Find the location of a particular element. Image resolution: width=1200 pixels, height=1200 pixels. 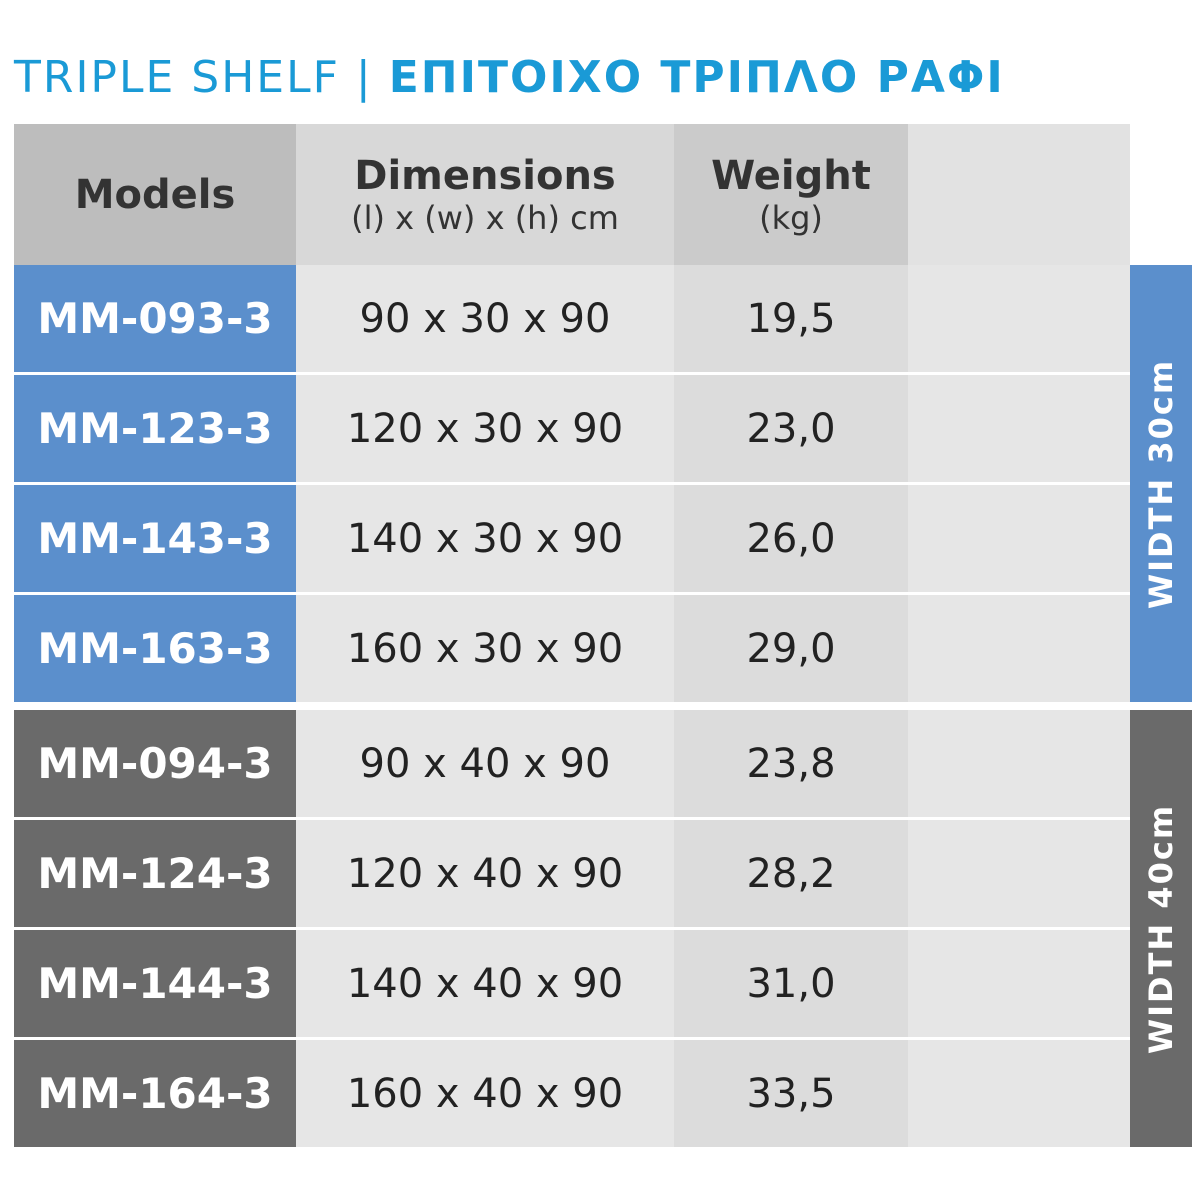

dimensions-cell-text: 140 x 40 x 90 is located at coordinates (485, 983).